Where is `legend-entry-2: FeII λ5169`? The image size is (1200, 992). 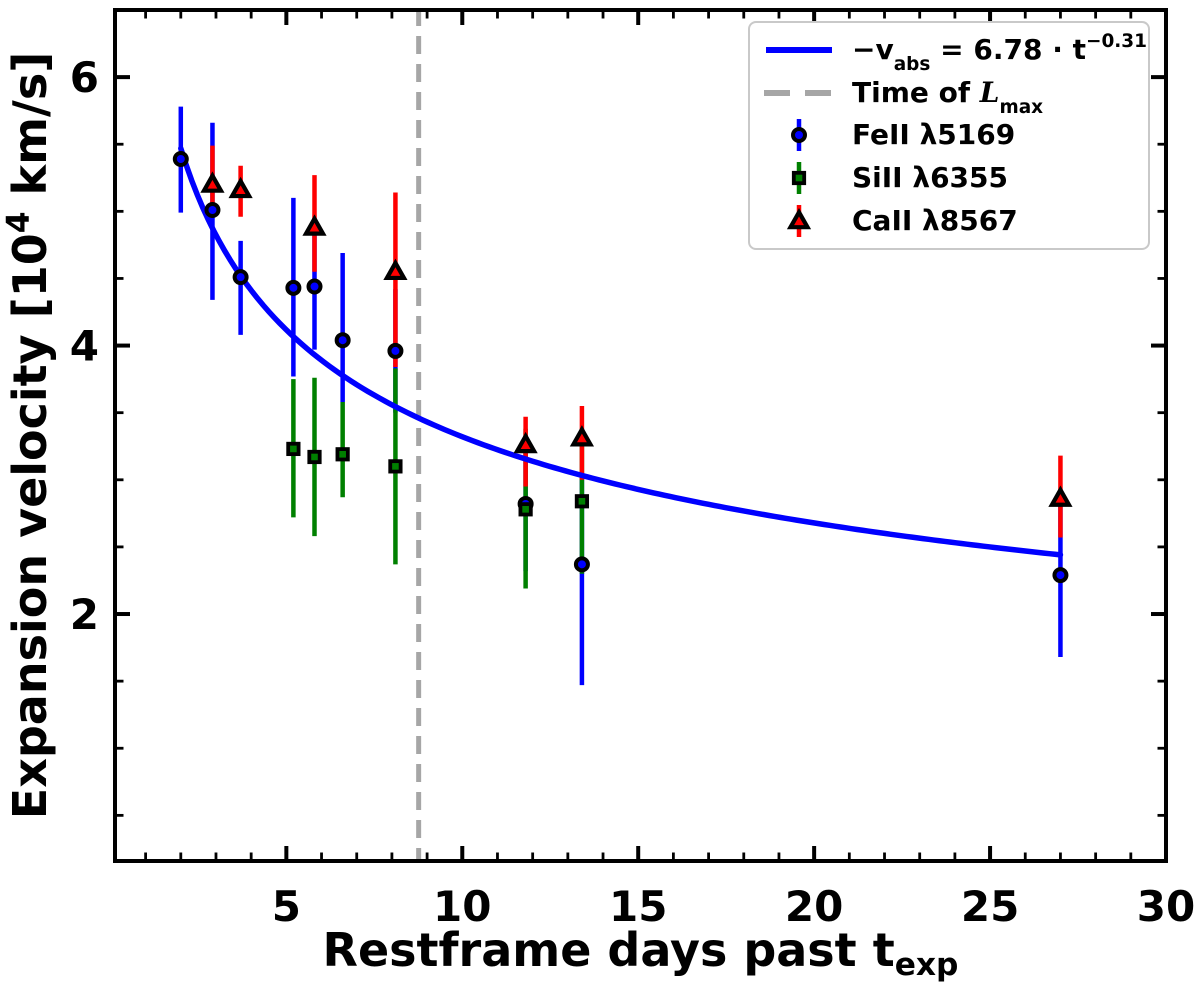 legend-entry-2: FeII λ5169 is located at coordinates (949, 135).